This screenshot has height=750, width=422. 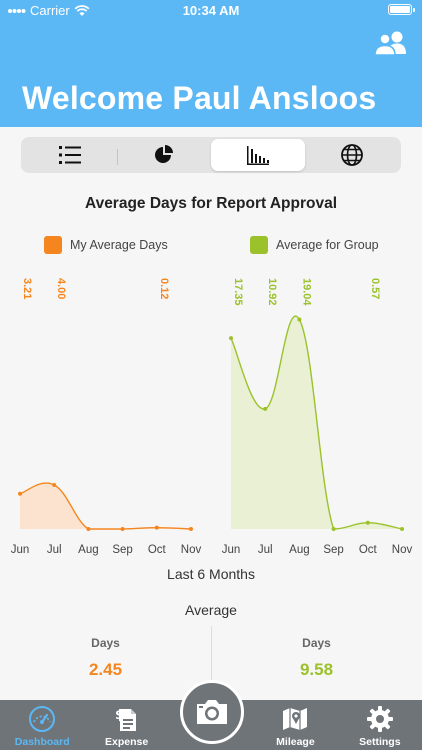 I want to click on tab-mileage: Mileage, so click(x=295, y=725).